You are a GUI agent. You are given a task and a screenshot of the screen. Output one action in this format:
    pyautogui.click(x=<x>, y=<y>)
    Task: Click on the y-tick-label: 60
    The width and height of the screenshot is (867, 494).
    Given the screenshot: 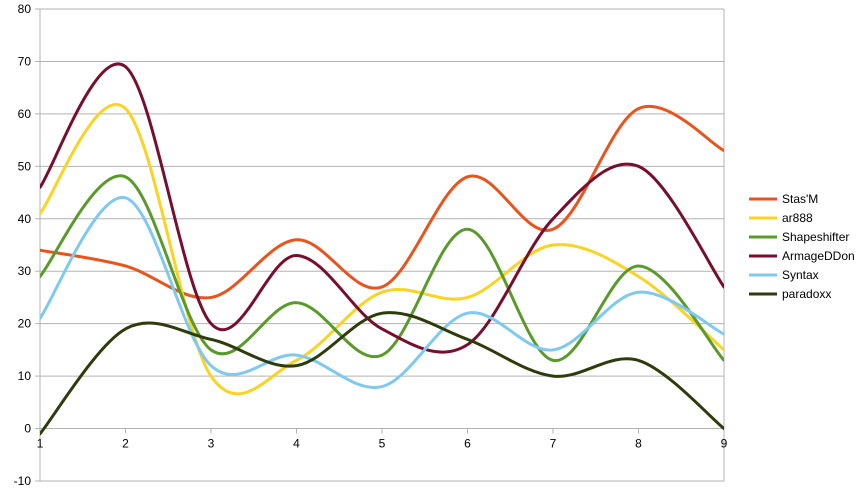 What is the action you would take?
    pyautogui.click(x=25, y=114)
    